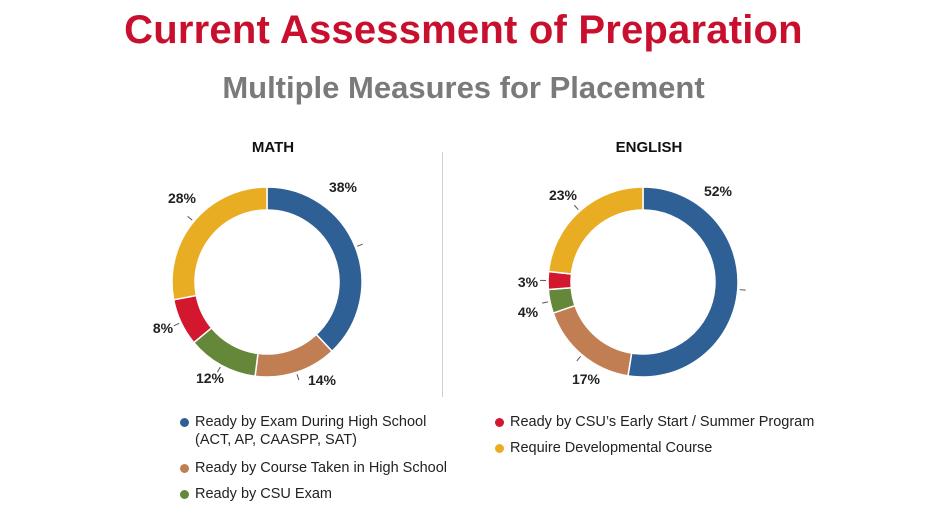  I want to click on data-label-math-3: 8%, so click(163, 328).